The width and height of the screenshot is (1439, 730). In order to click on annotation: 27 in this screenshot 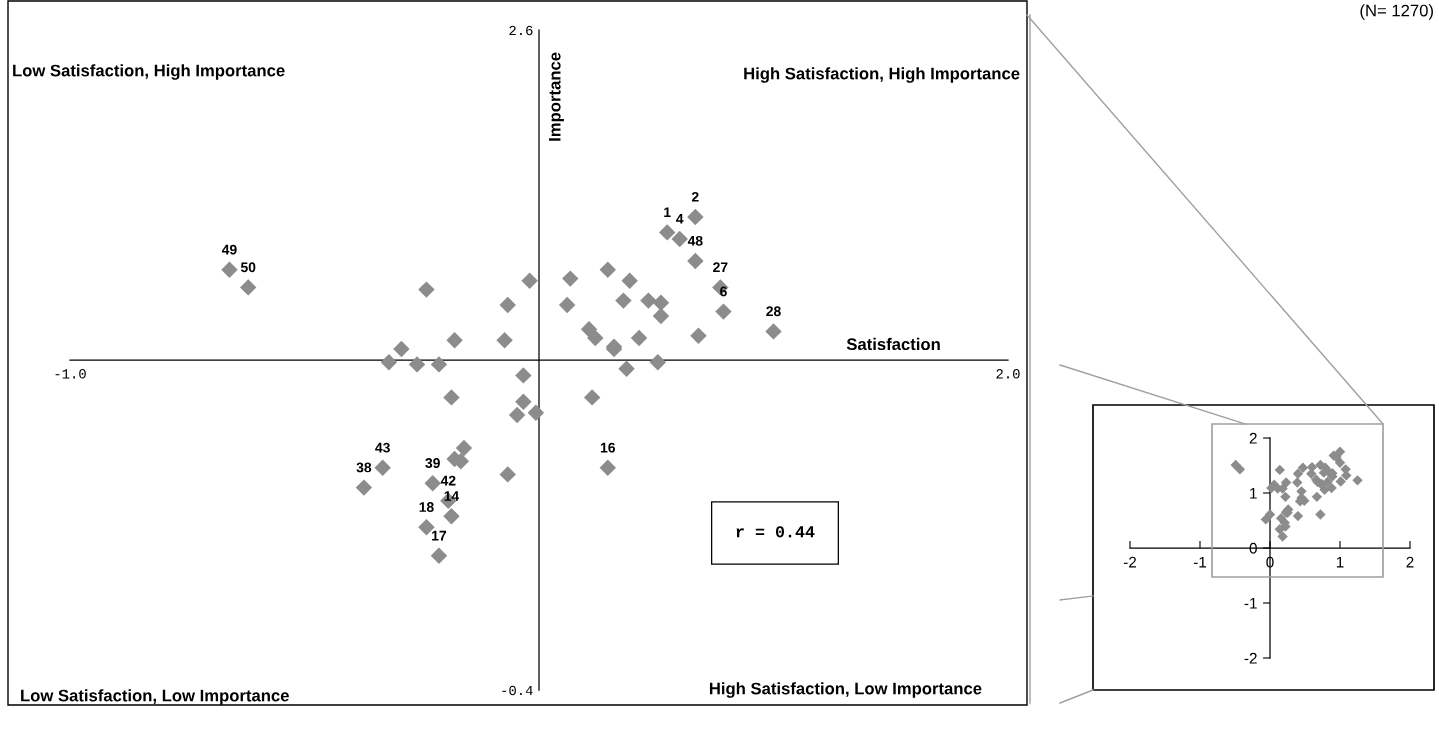, I will do `click(720, 267)`.